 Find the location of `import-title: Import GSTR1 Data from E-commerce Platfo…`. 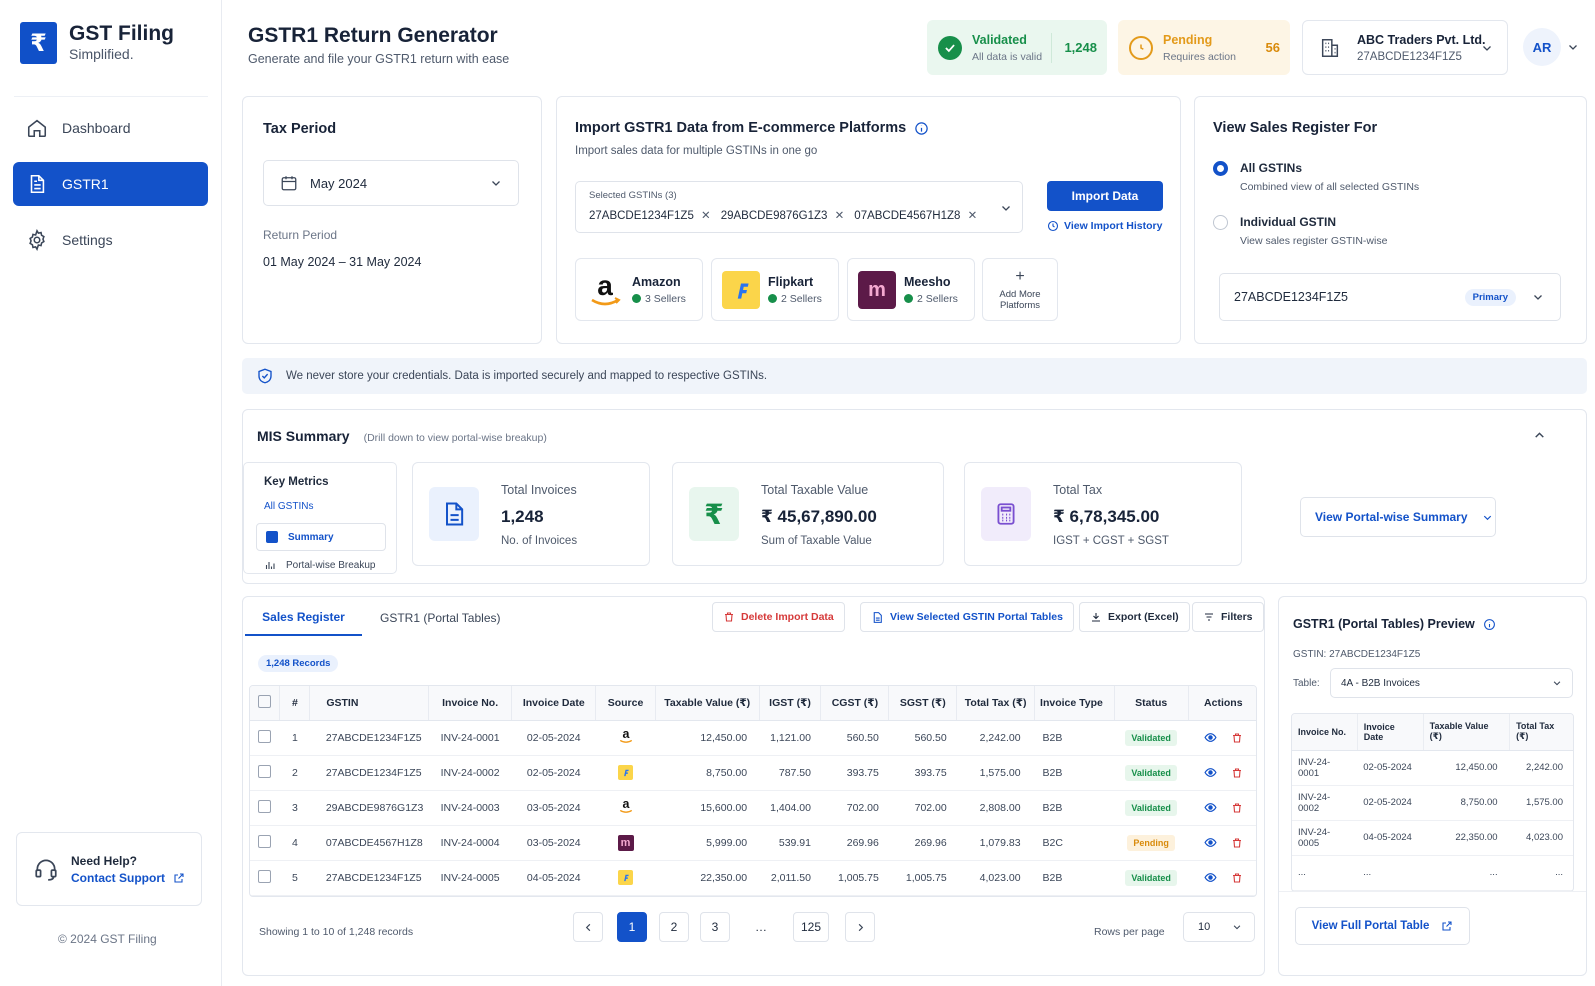

import-title: Import GSTR1 Data from E-commerce Platfo… is located at coordinates (741, 128).